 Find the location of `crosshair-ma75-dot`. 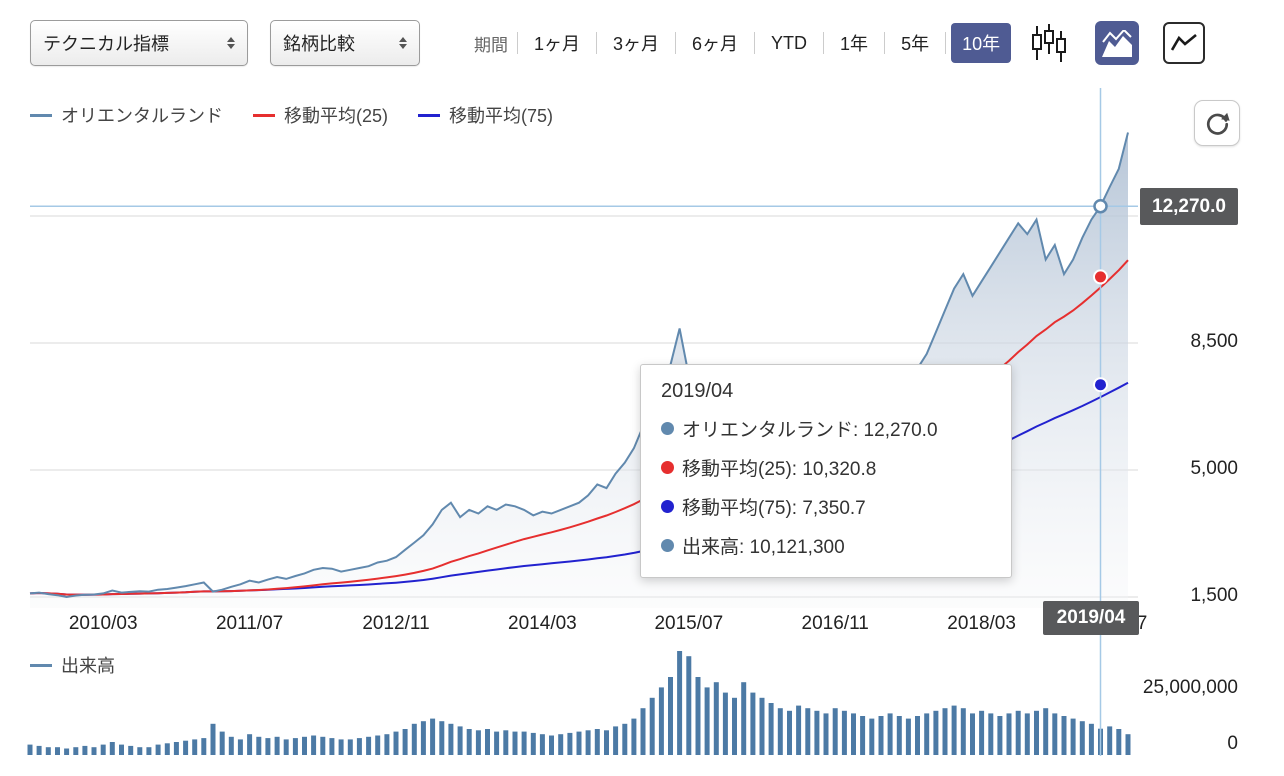

crosshair-ma75-dot is located at coordinates (1100, 385).